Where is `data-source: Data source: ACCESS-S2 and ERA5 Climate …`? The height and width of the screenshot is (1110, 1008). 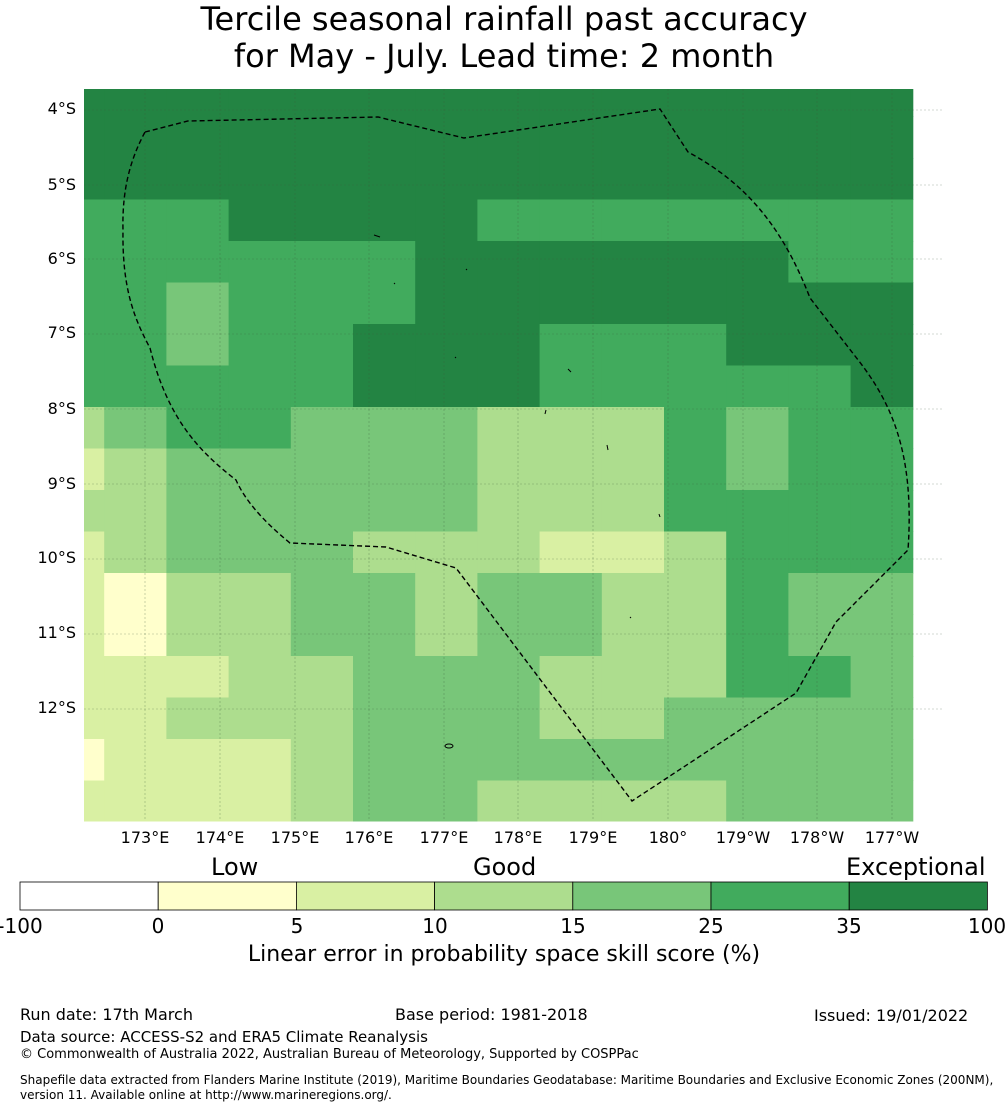 data-source: Data source: ACCESS-S2 and ERA5 Climate … is located at coordinates (224, 1037).